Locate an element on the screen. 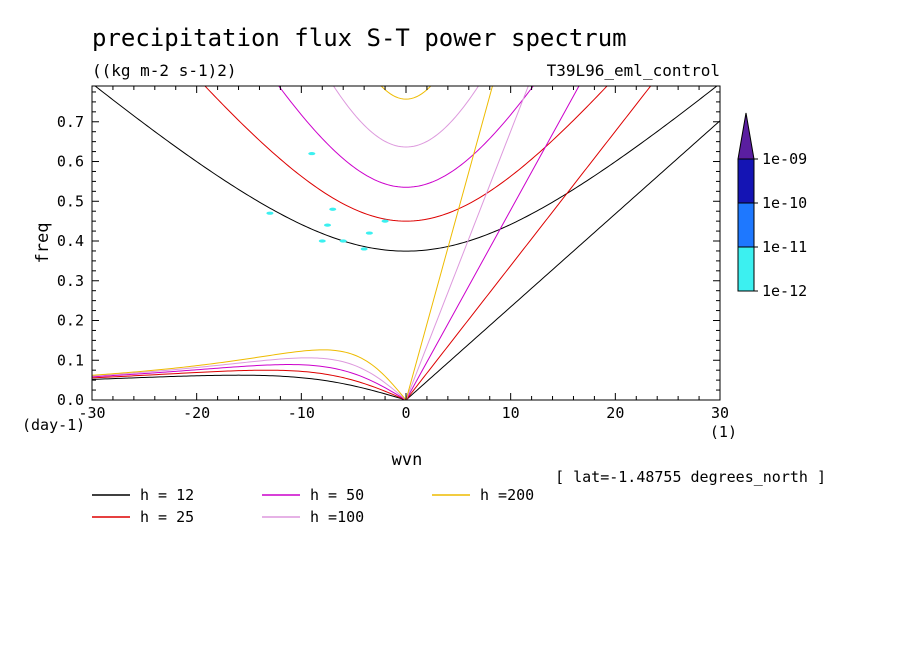 The width and height of the screenshot is (904, 658). legend-label: h =200 is located at coordinates (507, 495).